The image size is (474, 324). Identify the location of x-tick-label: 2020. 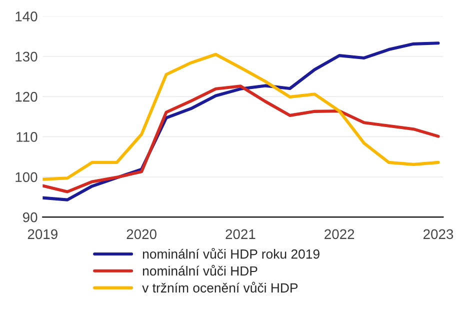
(141, 234).